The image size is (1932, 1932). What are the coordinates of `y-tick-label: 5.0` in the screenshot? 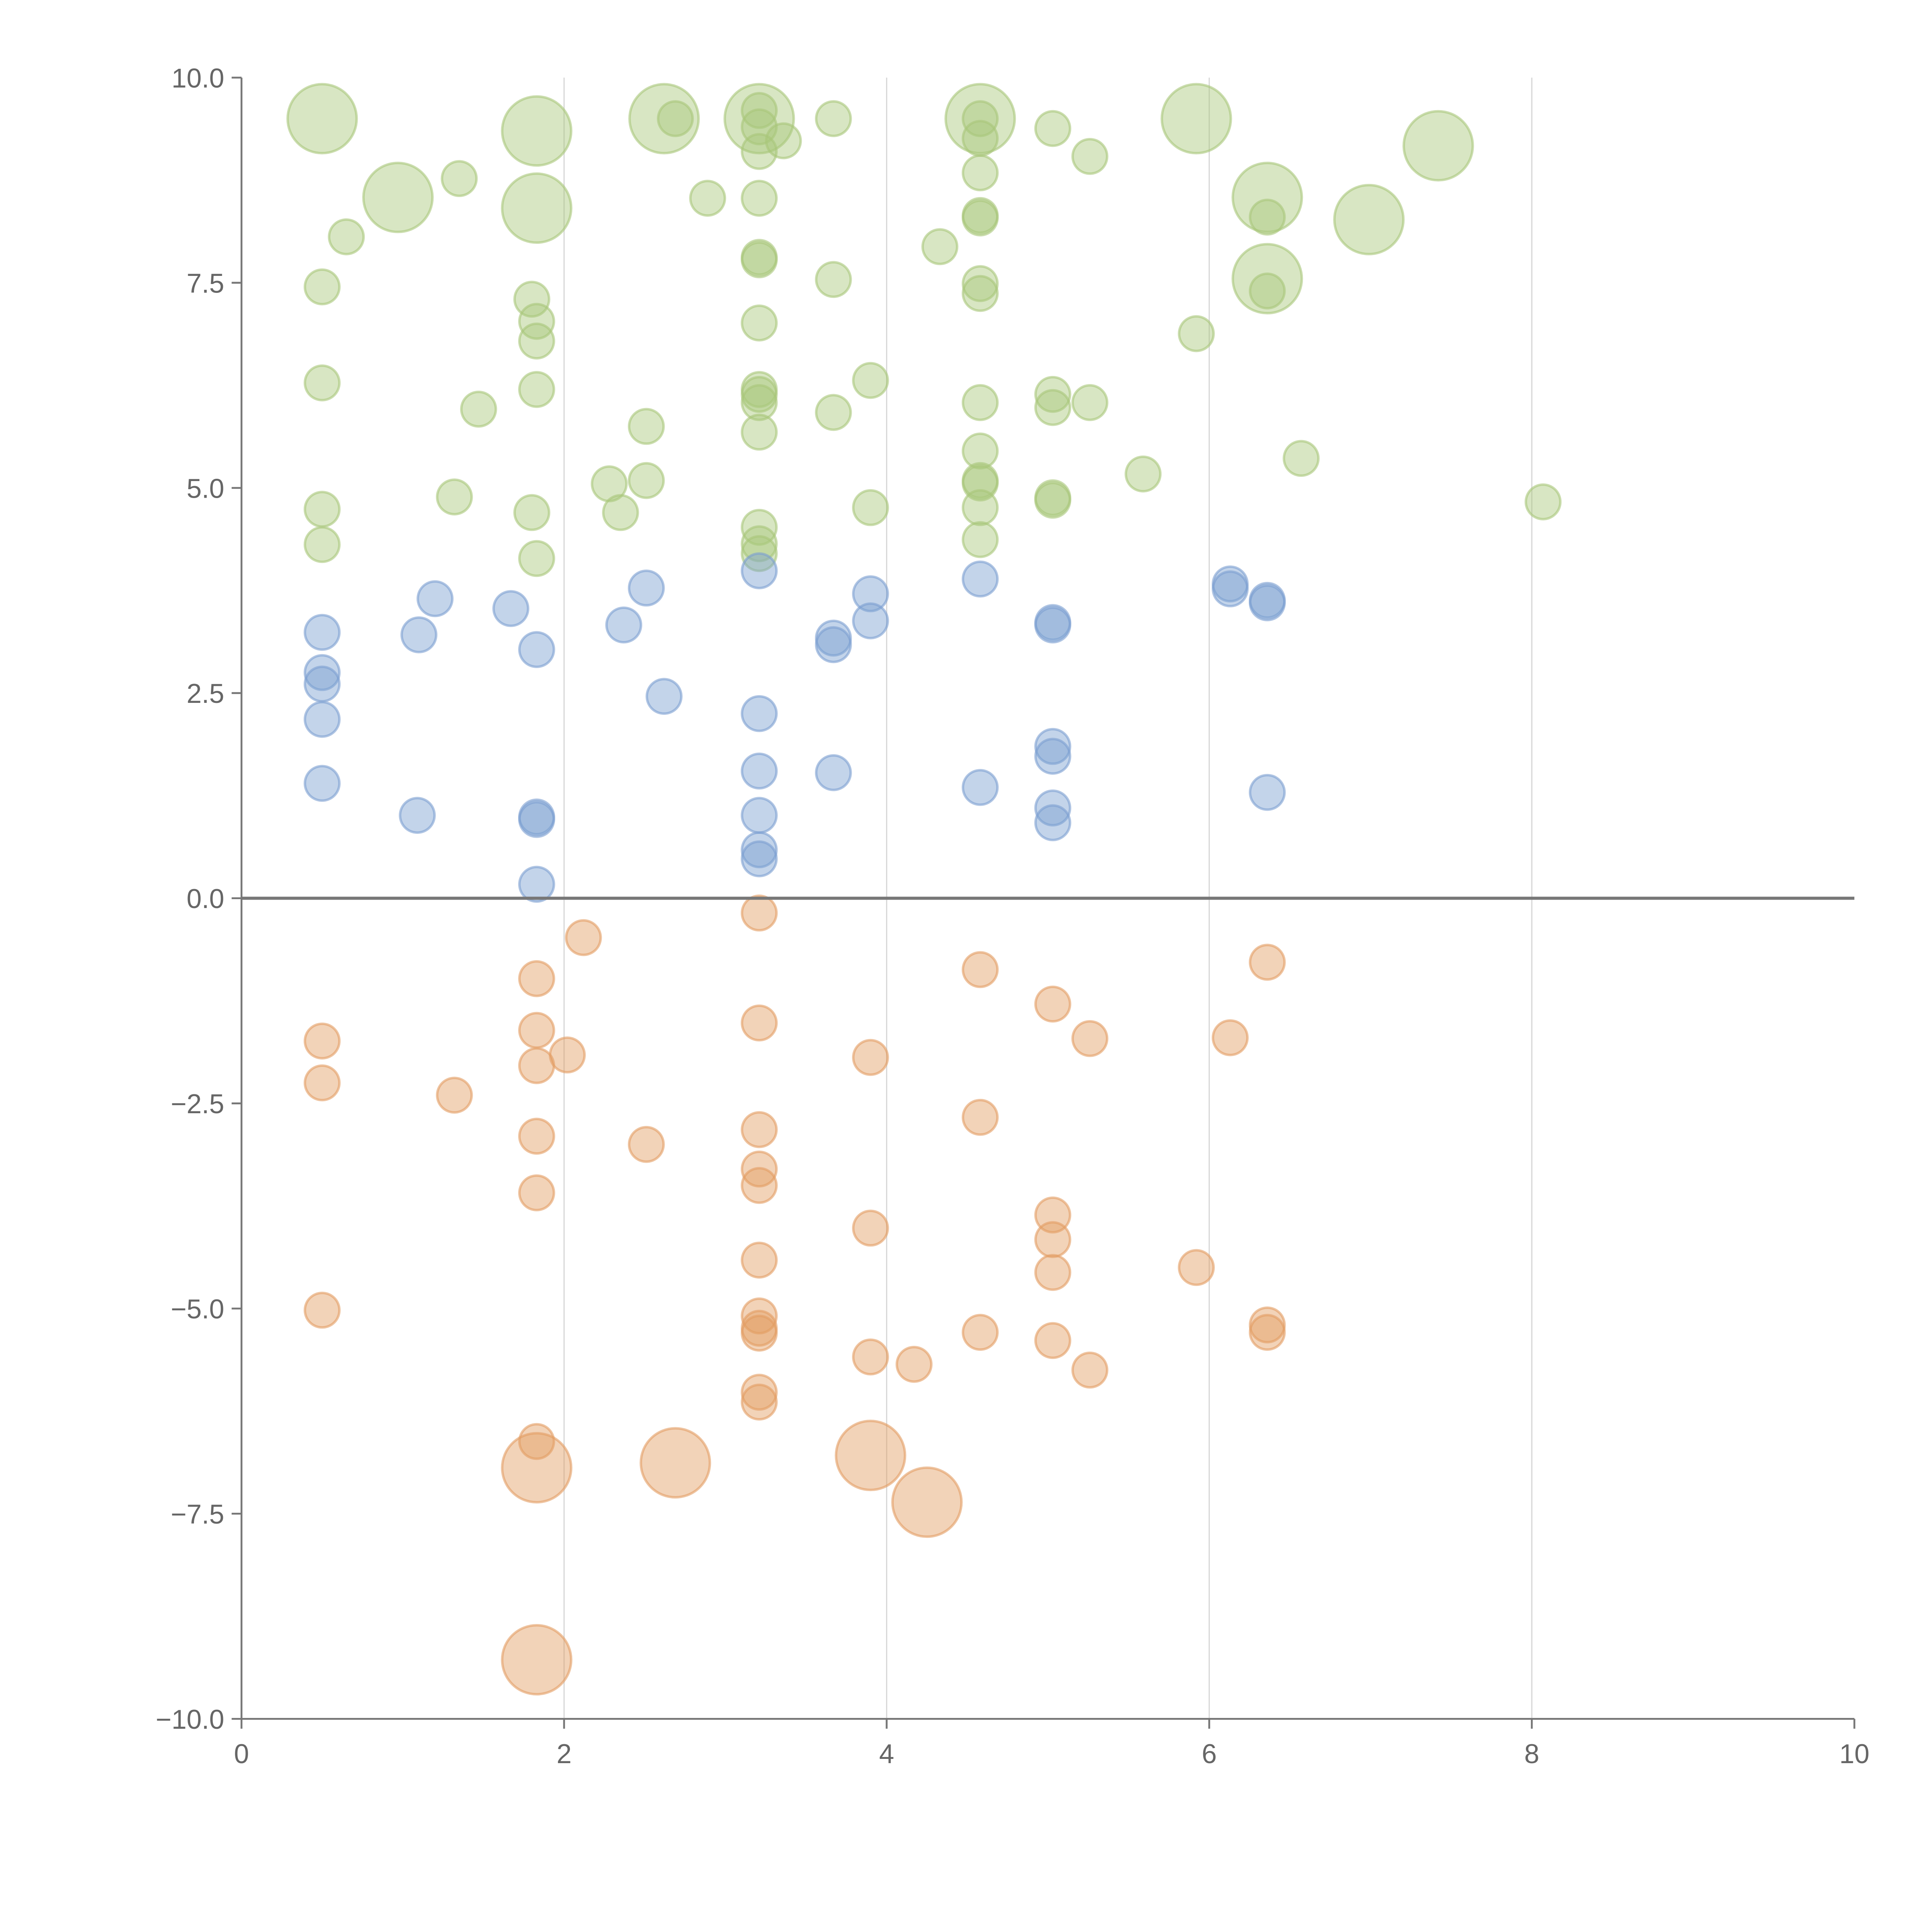 It's located at (205, 488).